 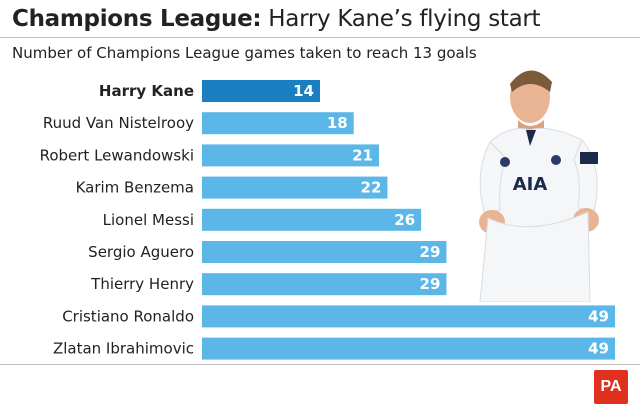 I want to click on value-label-thierry-henry: 29, so click(x=430, y=284).